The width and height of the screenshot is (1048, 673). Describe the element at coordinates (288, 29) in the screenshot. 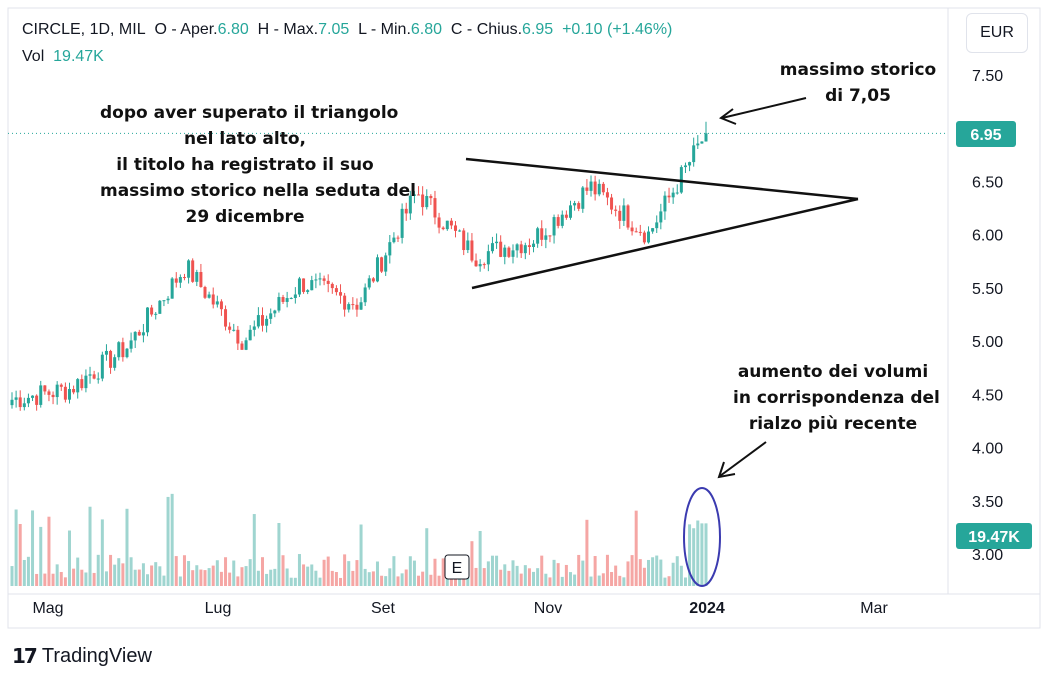

I see `legend-high-label: H - Max.` at that location.